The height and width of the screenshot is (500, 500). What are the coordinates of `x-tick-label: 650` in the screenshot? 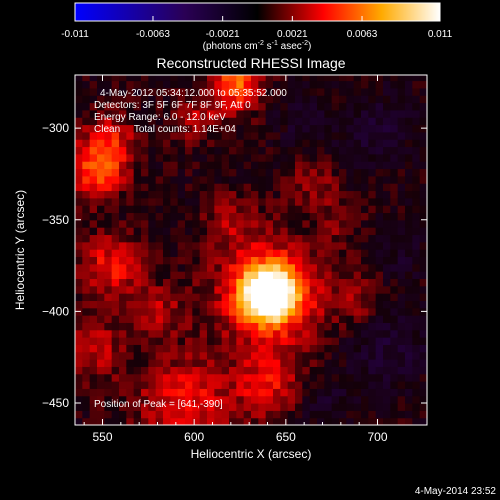 It's located at (286, 437).